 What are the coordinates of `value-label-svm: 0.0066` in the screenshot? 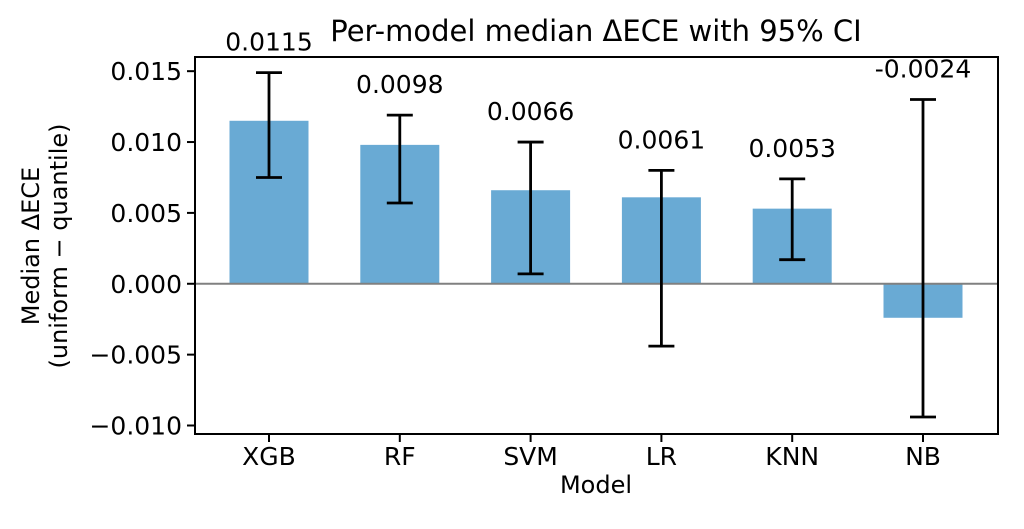 It's located at (530, 111).